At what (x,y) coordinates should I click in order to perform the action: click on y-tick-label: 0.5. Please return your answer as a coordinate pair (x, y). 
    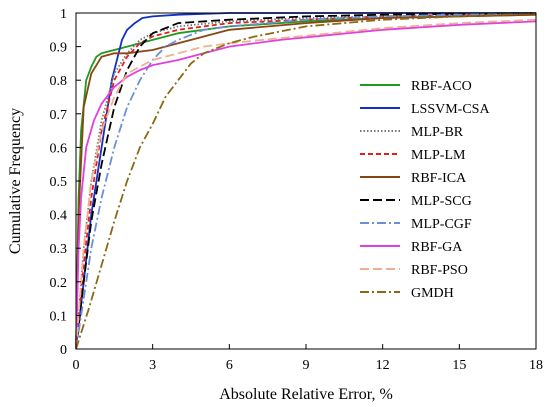
    Looking at the image, I should click on (59, 182).